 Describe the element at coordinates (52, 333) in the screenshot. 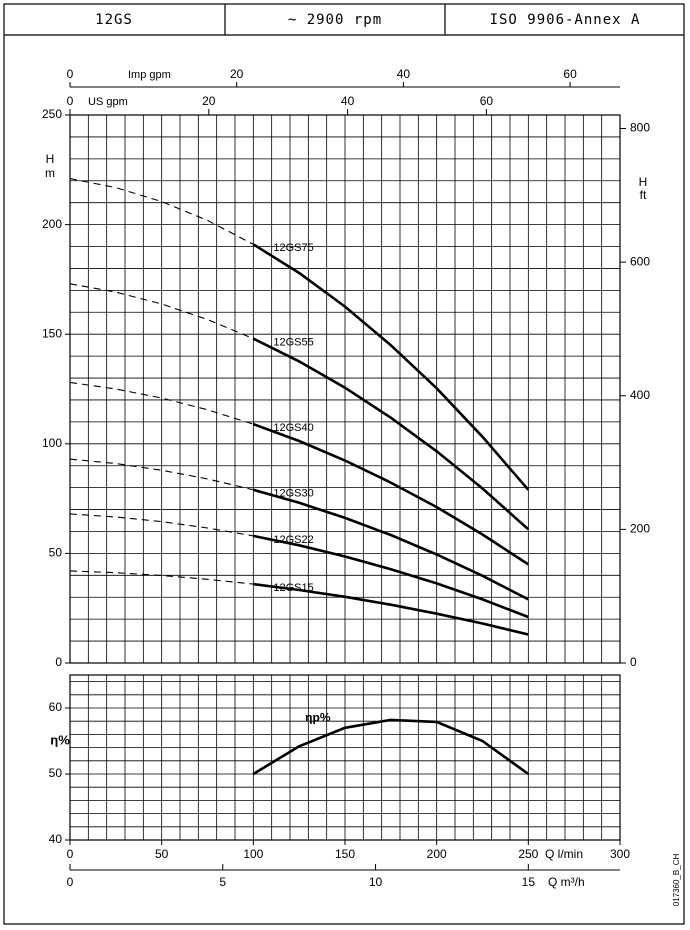

I see `y-tick-label: 150` at that location.